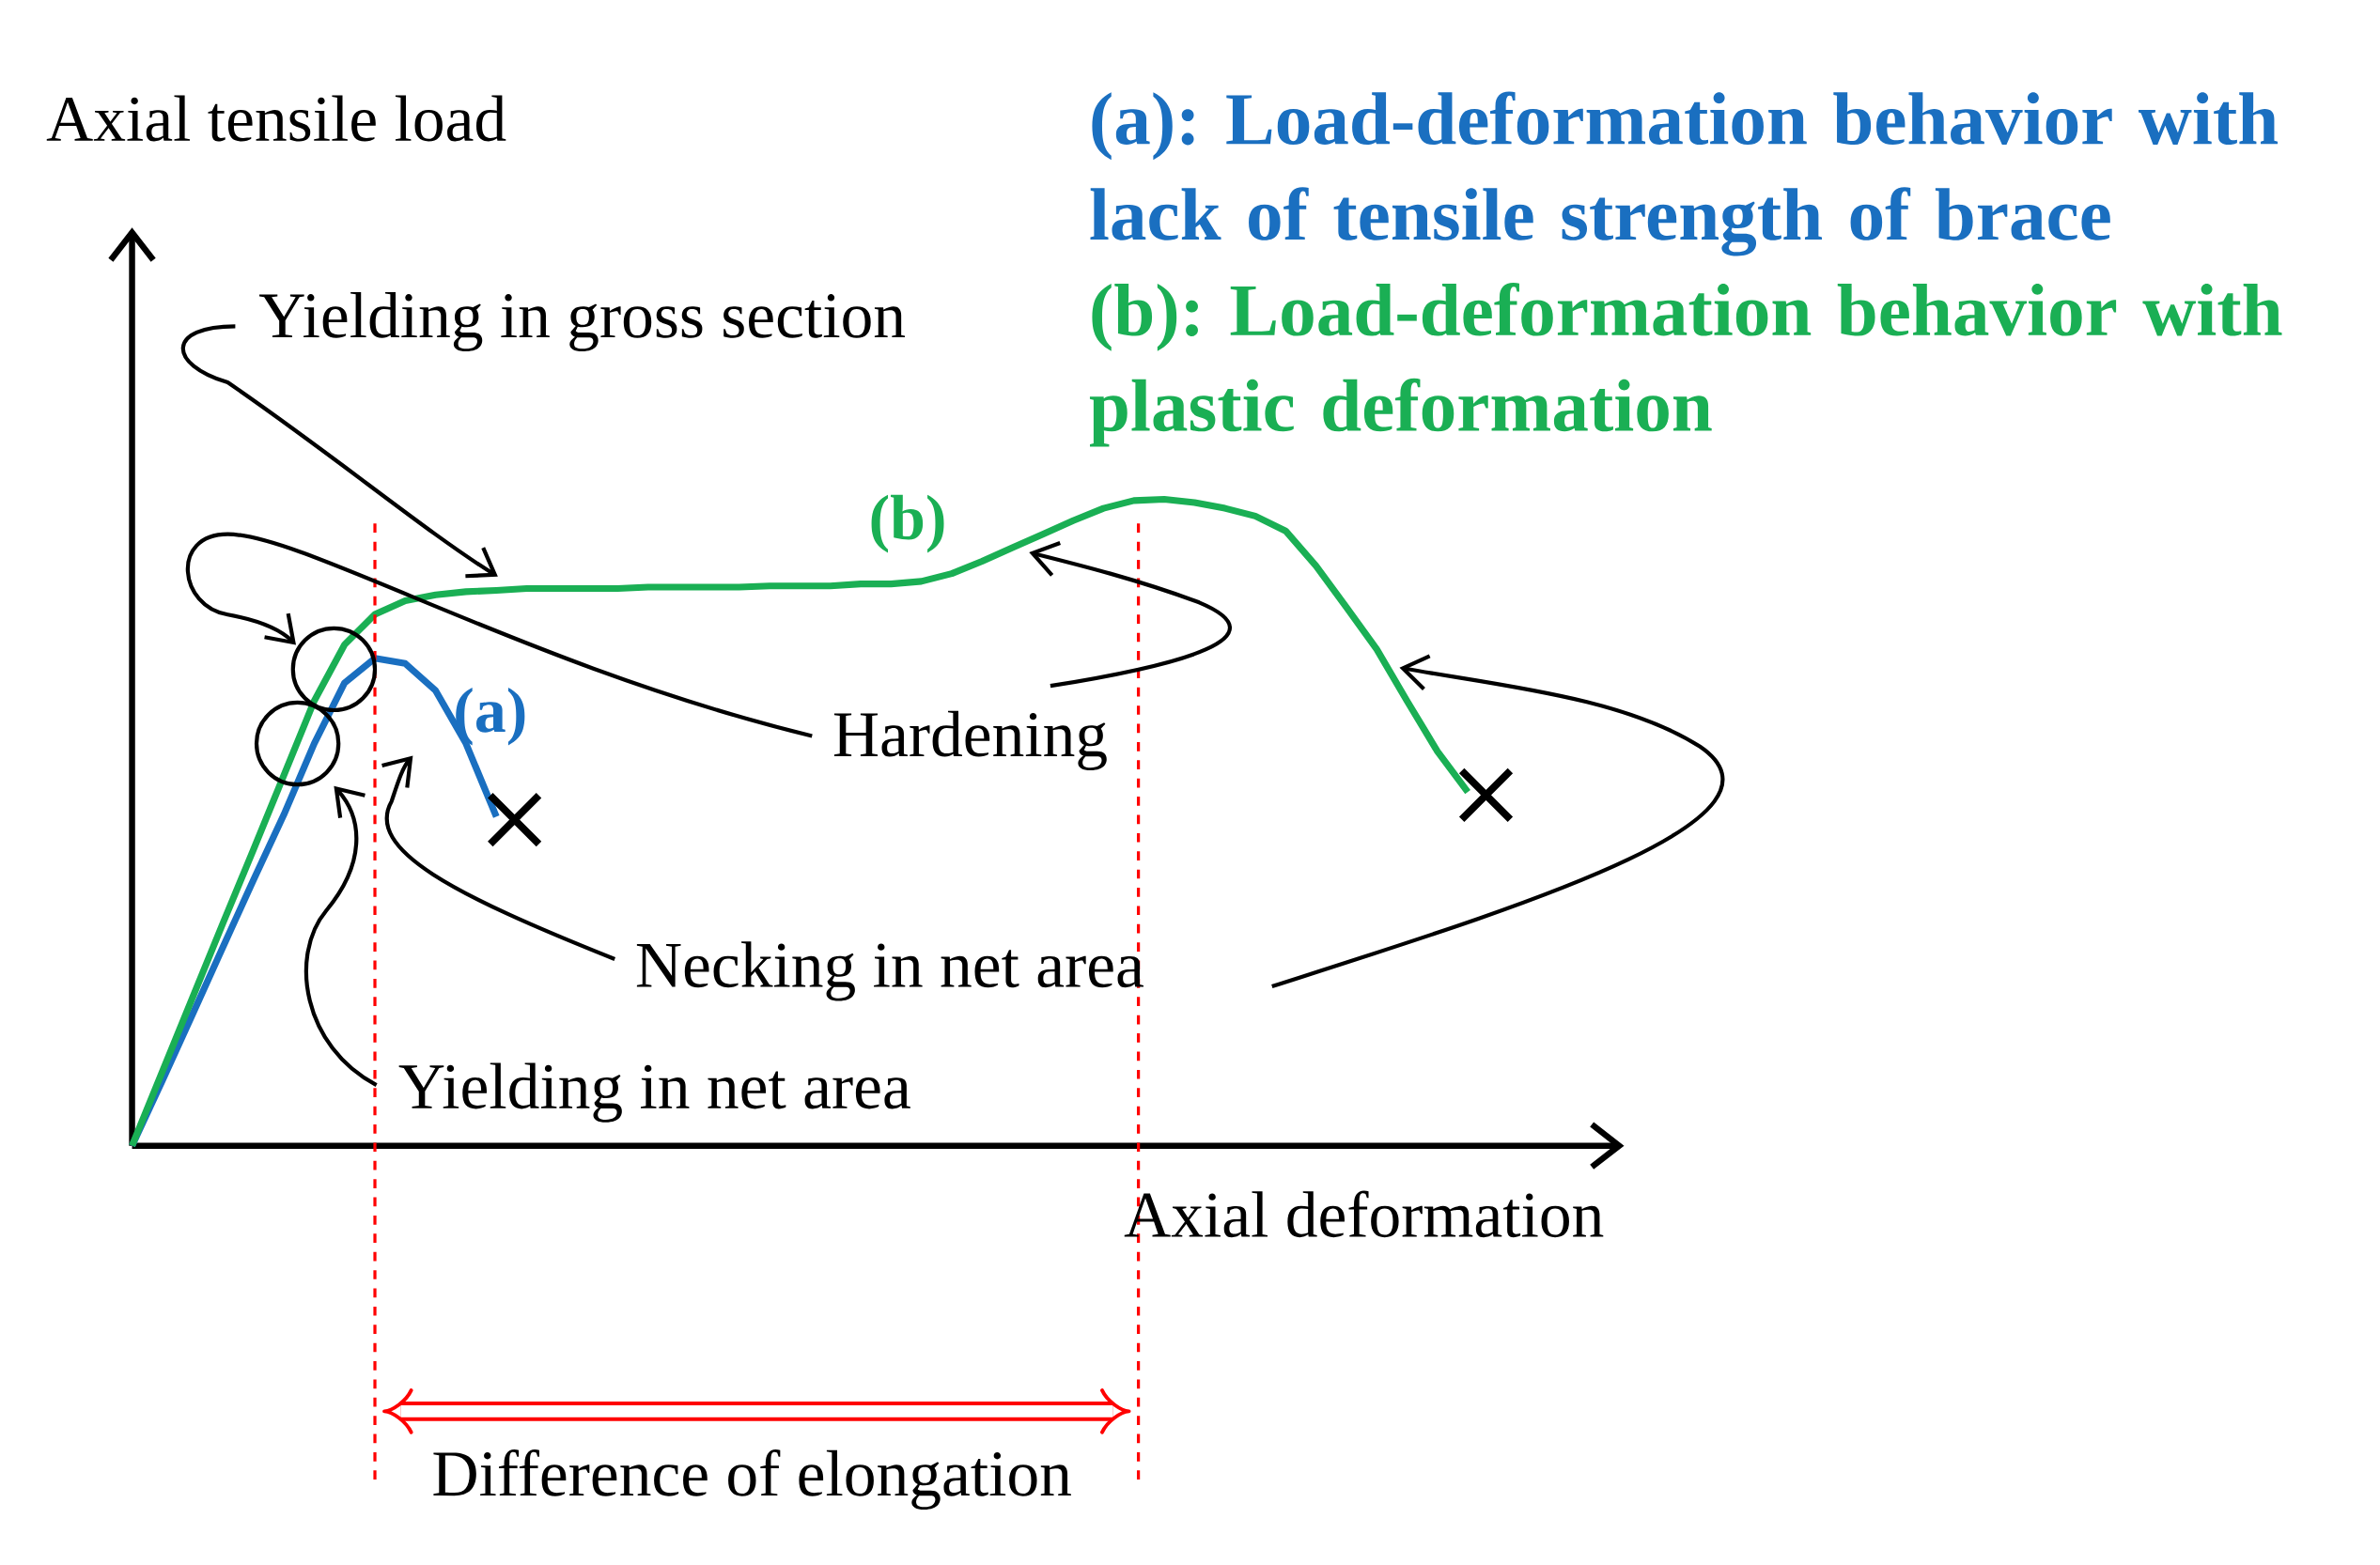 This screenshot has height=1565, width=2380. What do you see at coordinates (889, 971) in the screenshot?
I see `annotation: Necking in net area` at bounding box center [889, 971].